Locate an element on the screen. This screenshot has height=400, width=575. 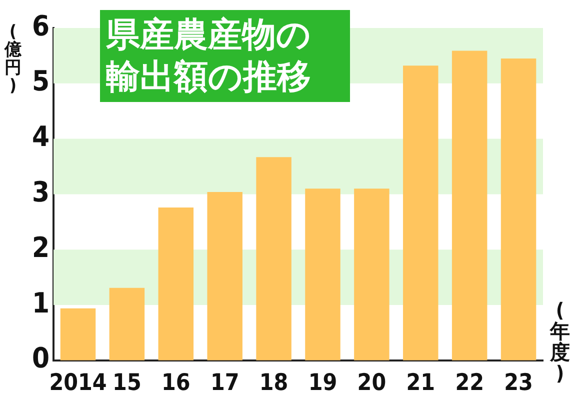
y-tick-label: 2 is located at coordinates (41, 247).